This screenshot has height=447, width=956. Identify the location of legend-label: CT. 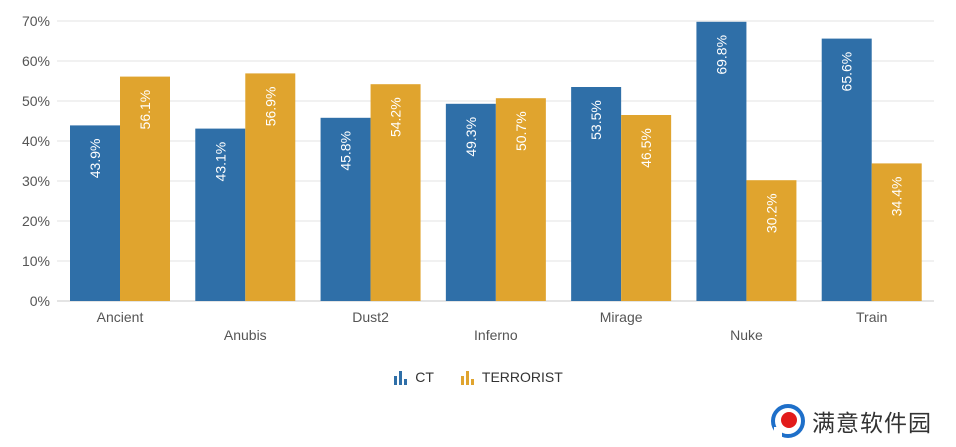
(424, 377).